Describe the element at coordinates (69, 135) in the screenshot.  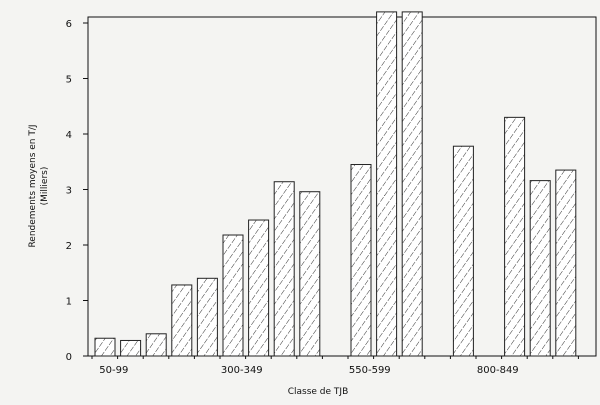
I see `y-tick-label: 4` at that location.